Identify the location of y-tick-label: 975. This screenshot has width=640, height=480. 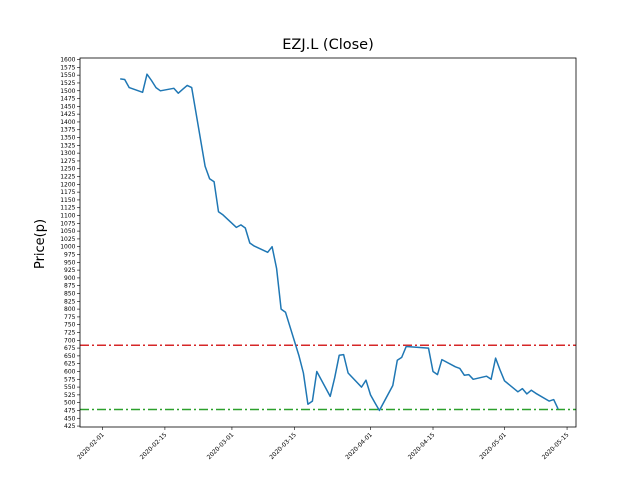
(70, 255).